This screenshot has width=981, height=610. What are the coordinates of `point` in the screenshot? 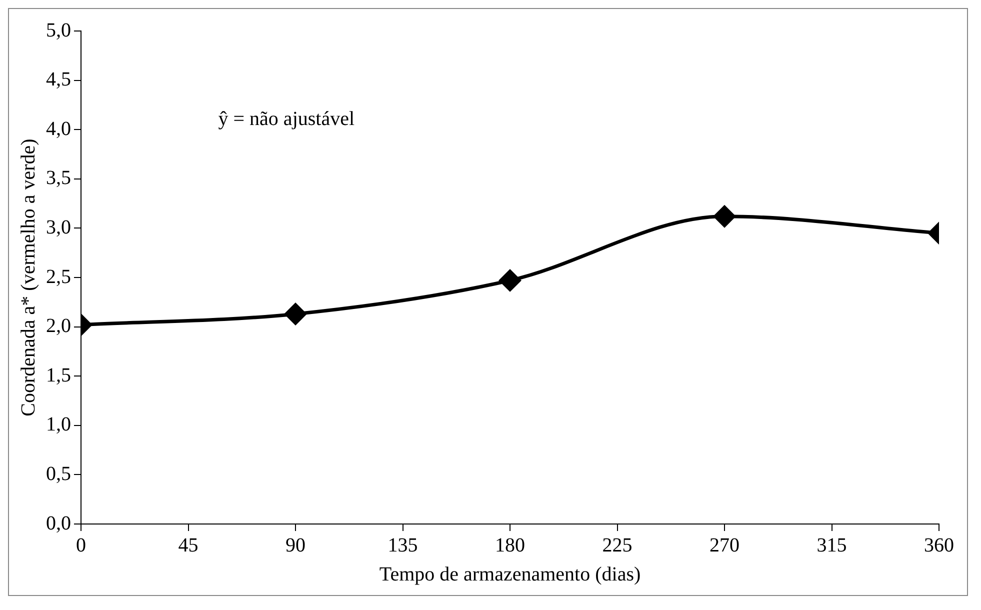 It's located at (510, 281).